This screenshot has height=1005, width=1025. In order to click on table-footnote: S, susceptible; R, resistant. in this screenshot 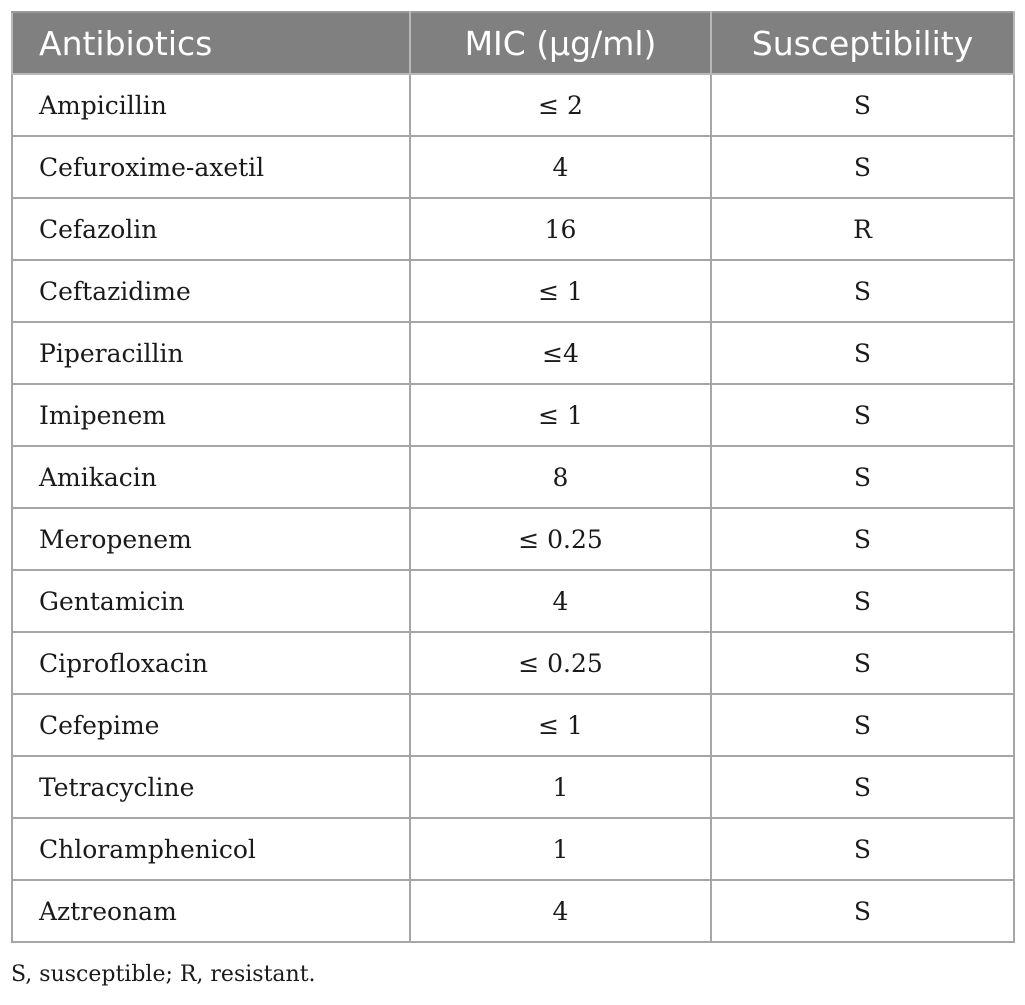, I will do `click(163, 974)`.